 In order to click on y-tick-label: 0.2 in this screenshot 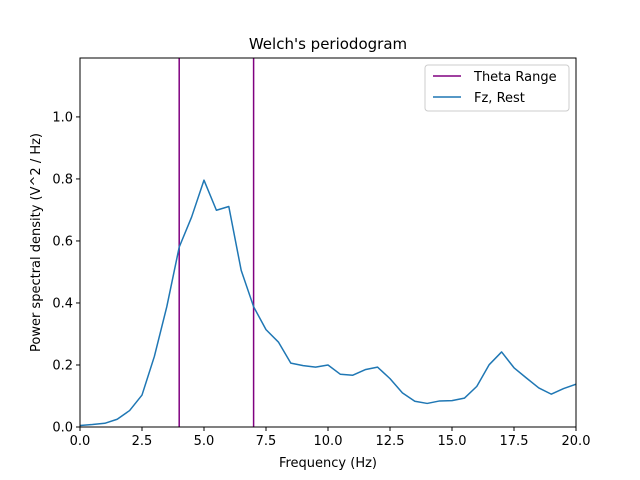, I will do `click(62, 365)`.